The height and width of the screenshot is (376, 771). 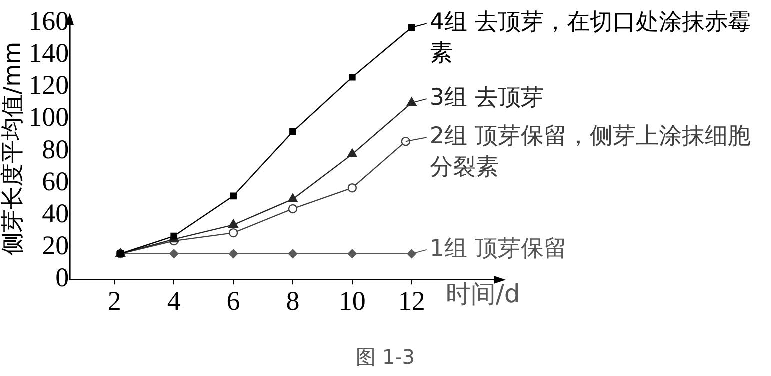 What do you see at coordinates (49, 85) in the screenshot?
I see `y-tick-label: 120` at bounding box center [49, 85].